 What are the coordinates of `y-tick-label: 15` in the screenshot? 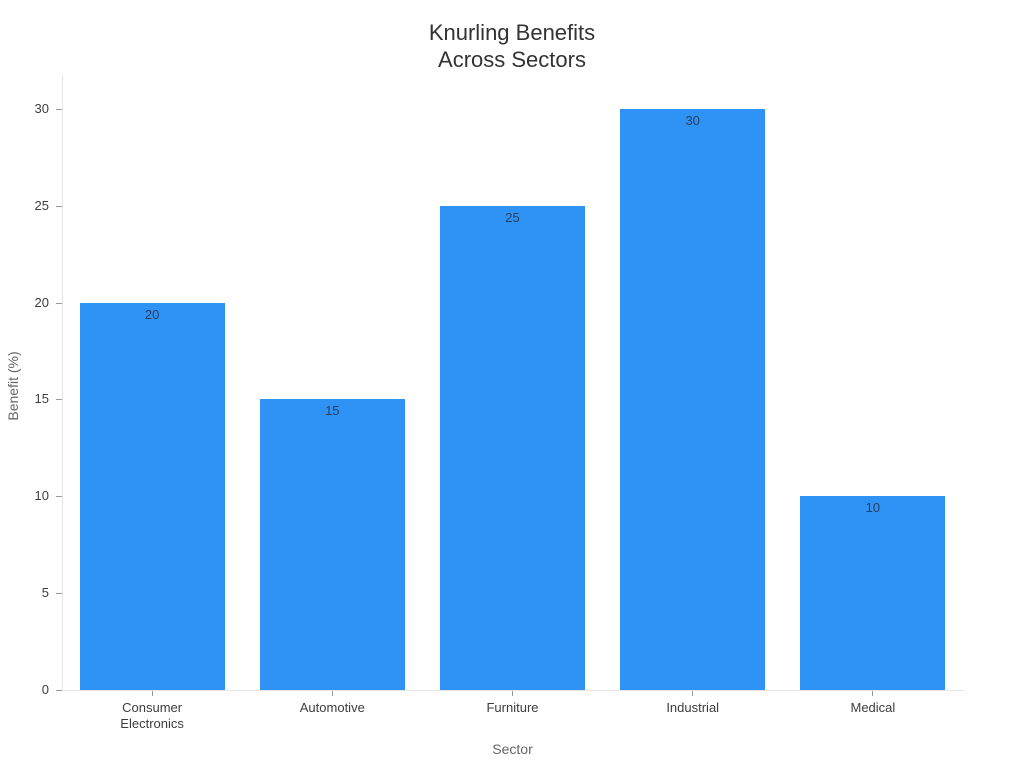 It's located at (41, 399).